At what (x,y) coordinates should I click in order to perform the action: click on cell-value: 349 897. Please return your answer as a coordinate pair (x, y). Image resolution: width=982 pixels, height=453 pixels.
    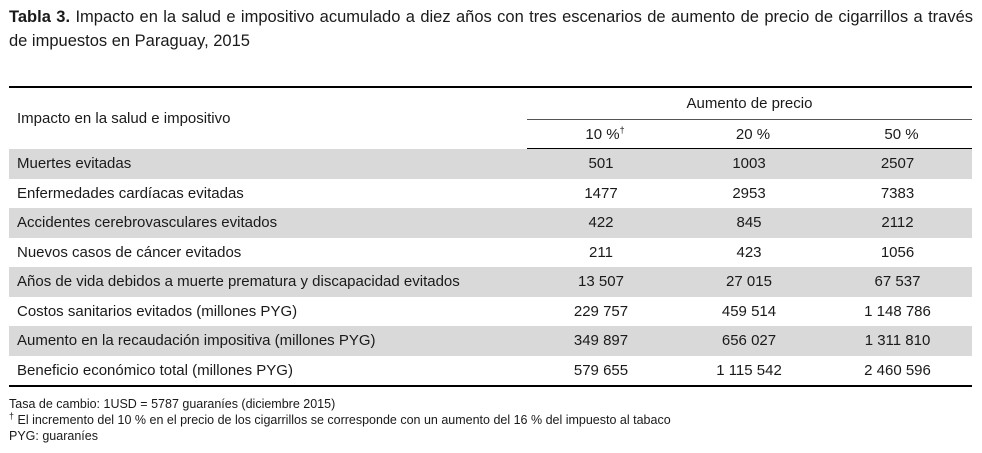
    Looking at the image, I should click on (601, 341).